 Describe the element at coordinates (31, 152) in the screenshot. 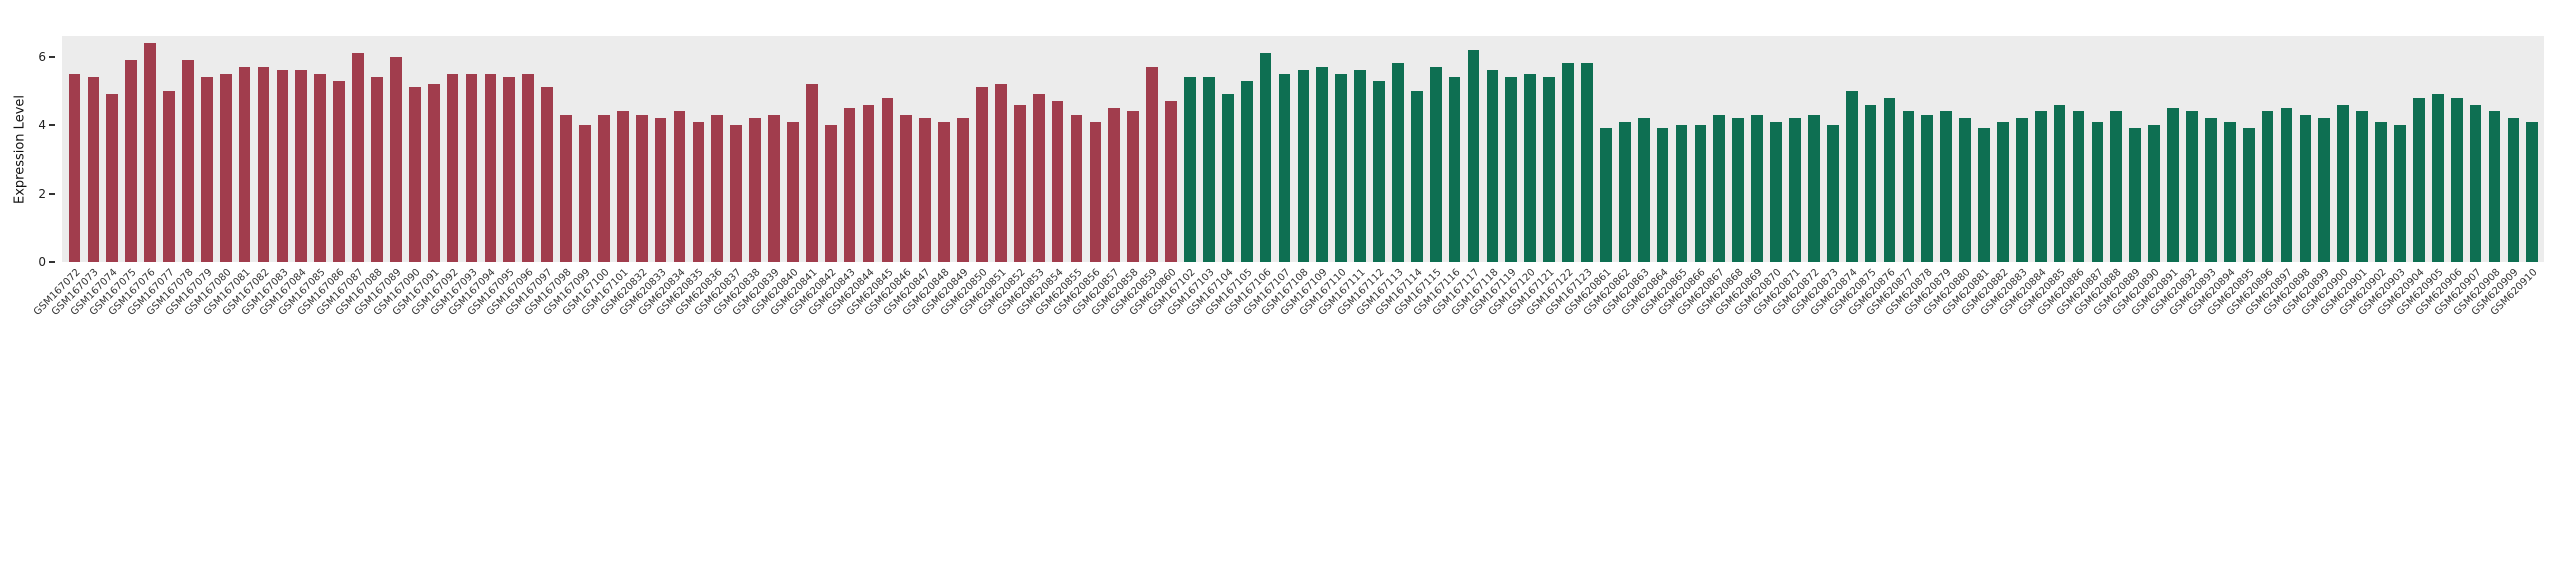

I see `y-axis: 0 2 4 6` at that location.